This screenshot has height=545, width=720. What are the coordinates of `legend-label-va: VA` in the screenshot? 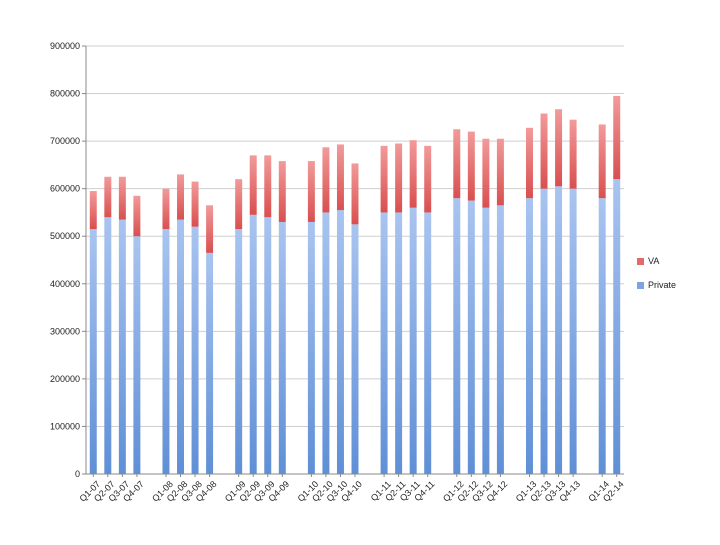 It's located at (654, 261).